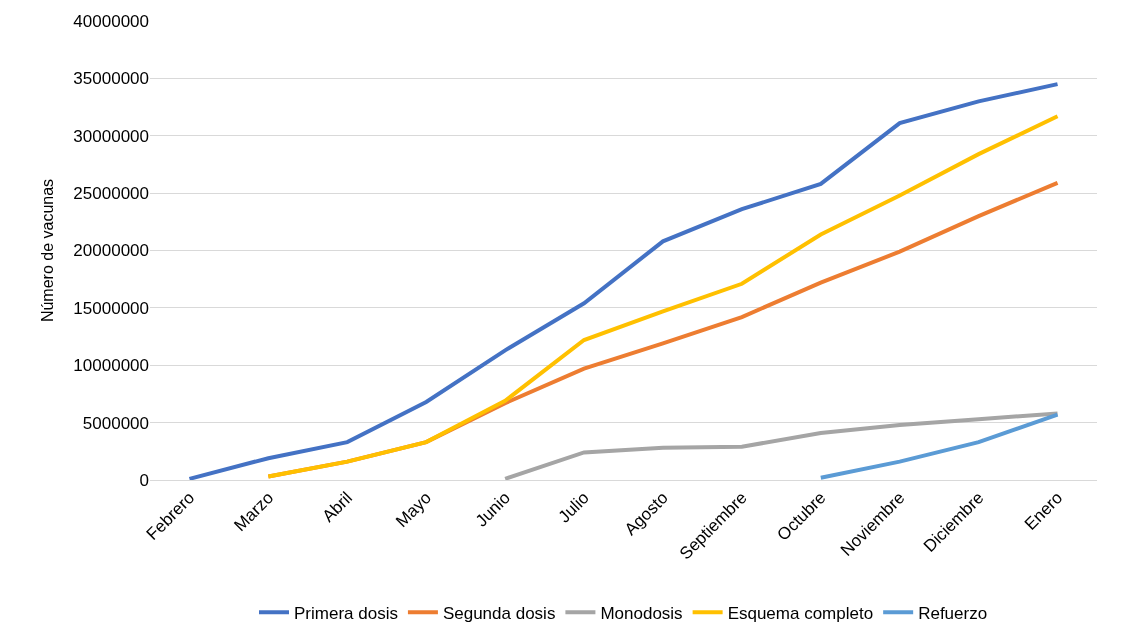  I want to click on legend-label: Esquema completo, so click(800, 613).